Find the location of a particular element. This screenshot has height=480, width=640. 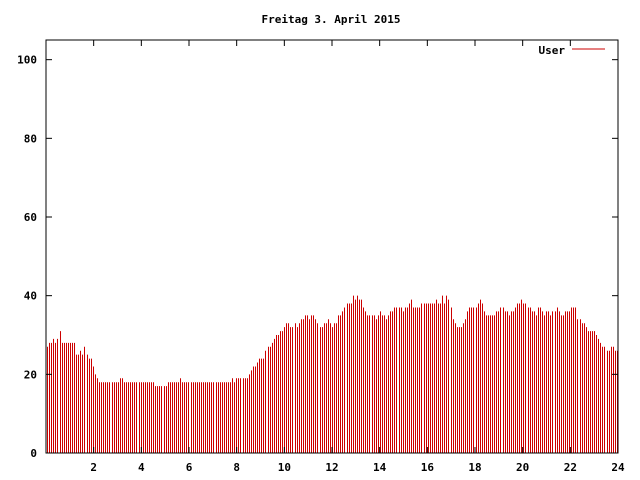

y-tick-label: 80 is located at coordinates (30, 138).